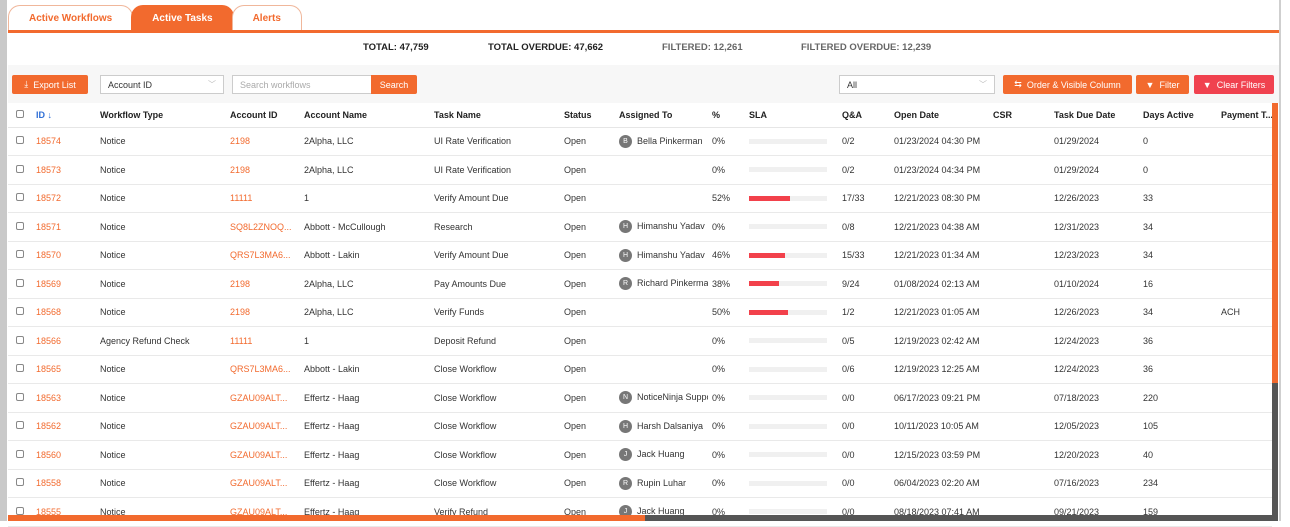  What do you see at coordinates (182, 18) in the screenshot?
I see `tab-active-tasks: Active Tasks` at bounding box center [182, 18].